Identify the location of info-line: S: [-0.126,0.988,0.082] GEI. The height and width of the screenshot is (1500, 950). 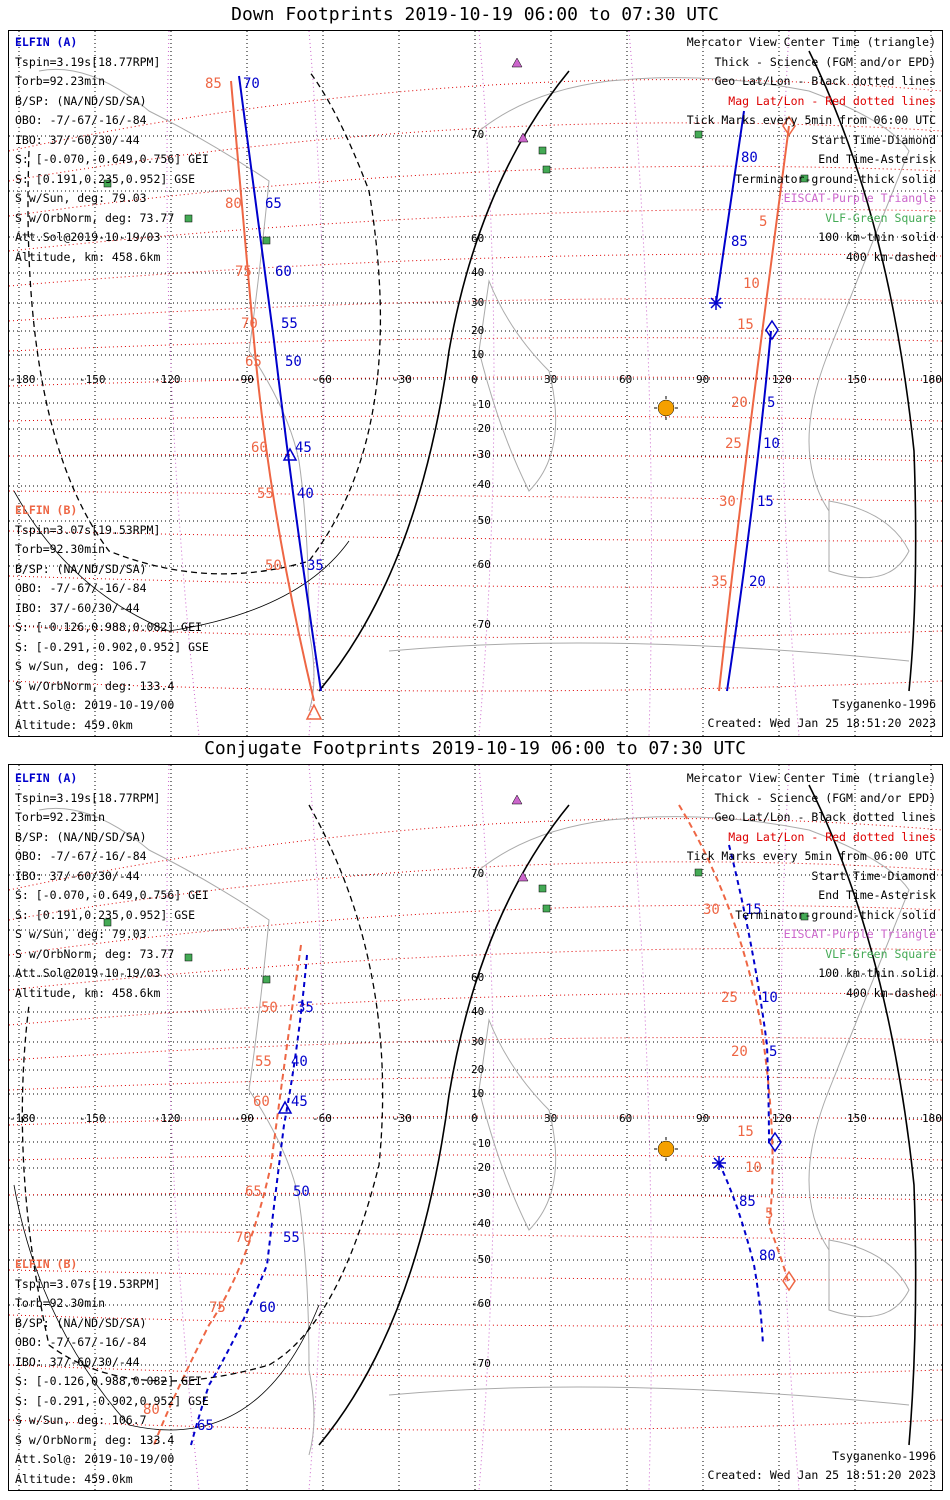
(108, 627).